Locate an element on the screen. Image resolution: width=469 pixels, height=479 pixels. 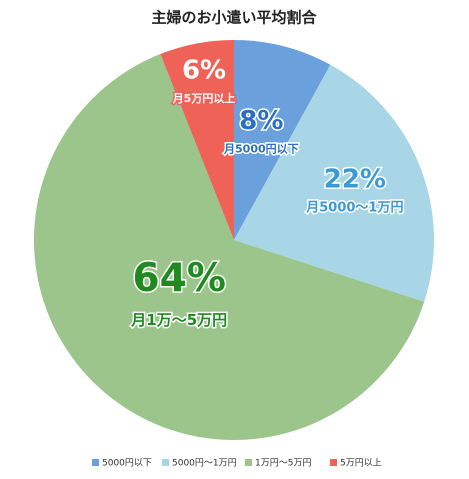
value-label: 8% is located at coordinates (261, 121).